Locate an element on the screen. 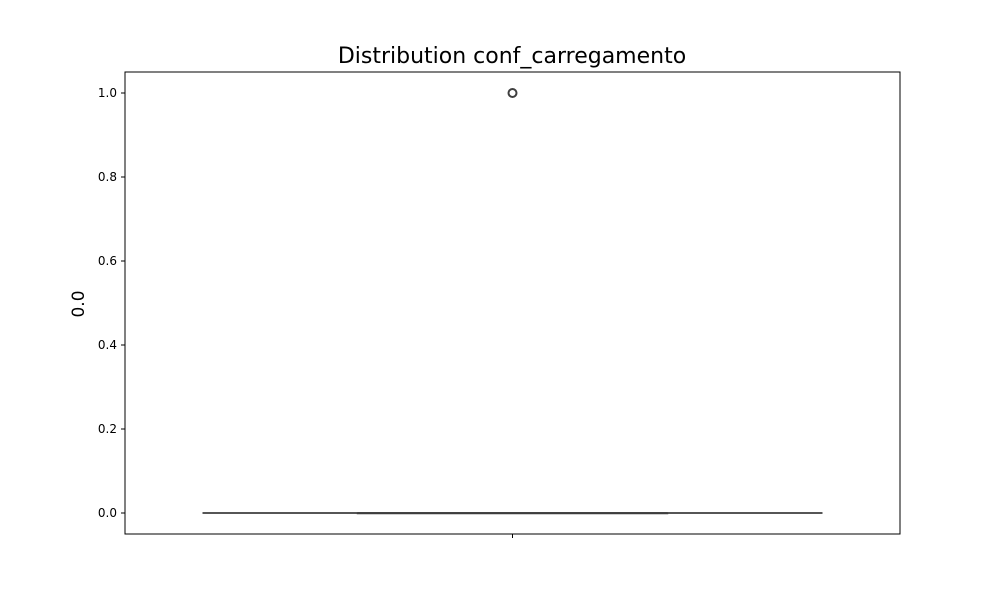  y-tick-label: 0.2 is located at coordinates (107, 429).